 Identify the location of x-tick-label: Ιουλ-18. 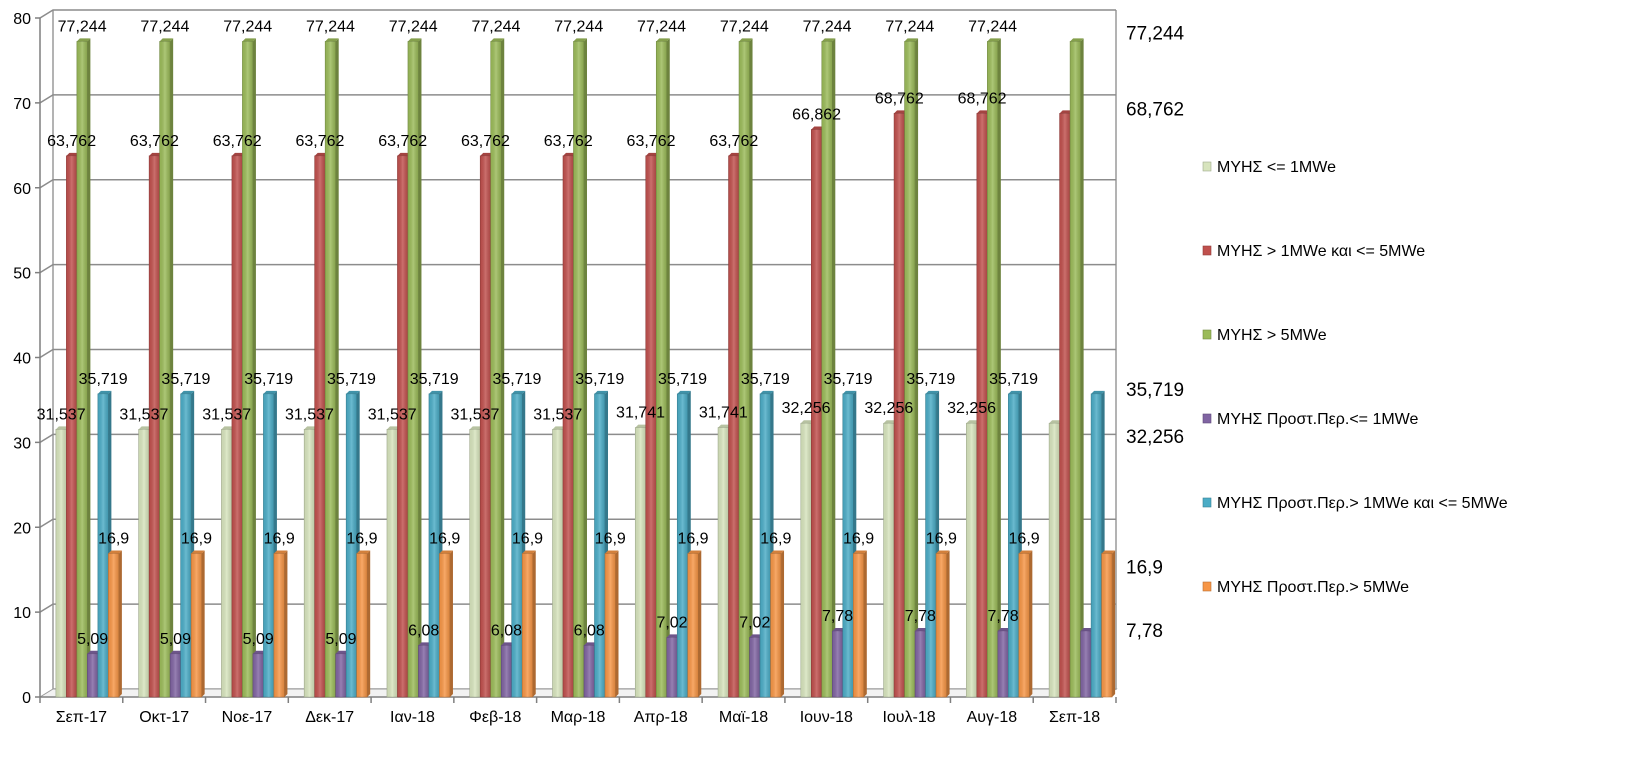
(908, 717).